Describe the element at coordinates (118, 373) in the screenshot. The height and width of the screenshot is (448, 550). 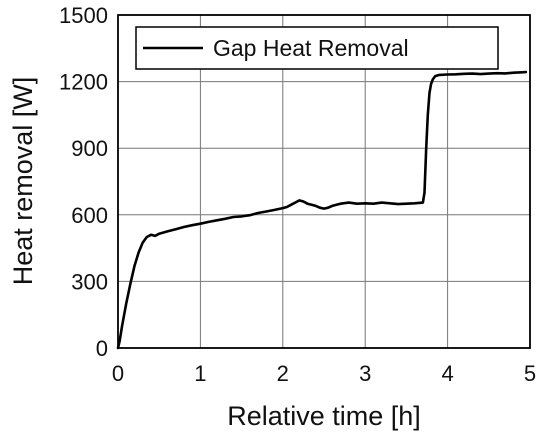
I see `x-tick-label: 0` at that location.